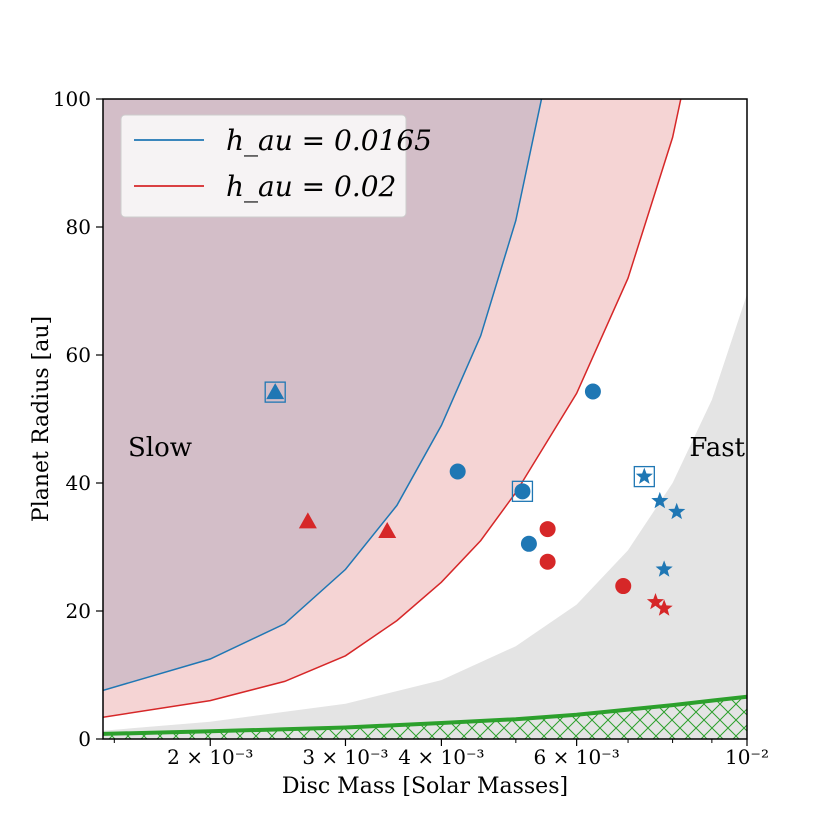  Describe the element at coordinates (78, 419) in the screenshot. I see `y-axis-ticks: 0 20 40 60 80 100` at that location.